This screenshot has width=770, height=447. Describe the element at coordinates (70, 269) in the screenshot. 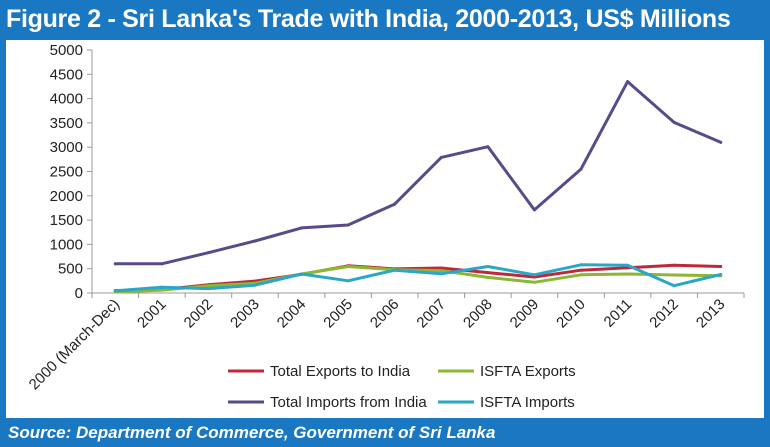

I see `y-tick-label: 500` at that location.